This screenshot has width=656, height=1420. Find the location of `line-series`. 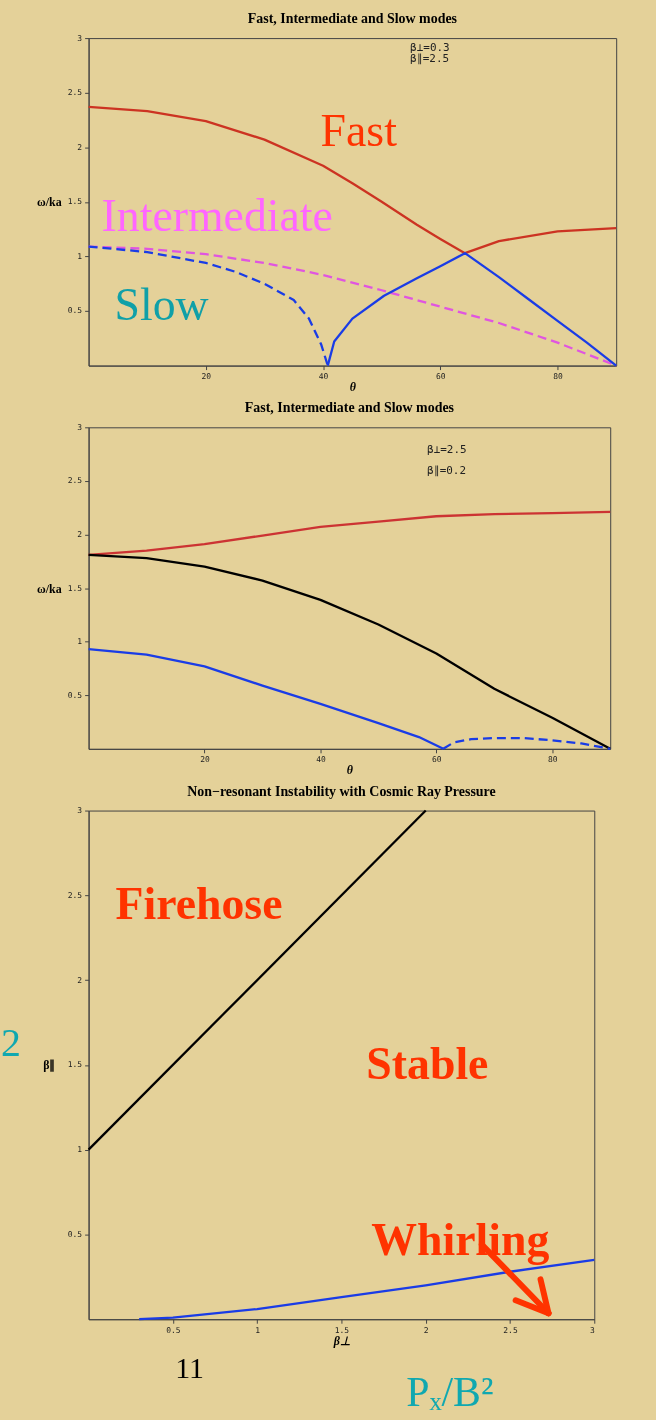

line-series is located at coordinates (352, 180).